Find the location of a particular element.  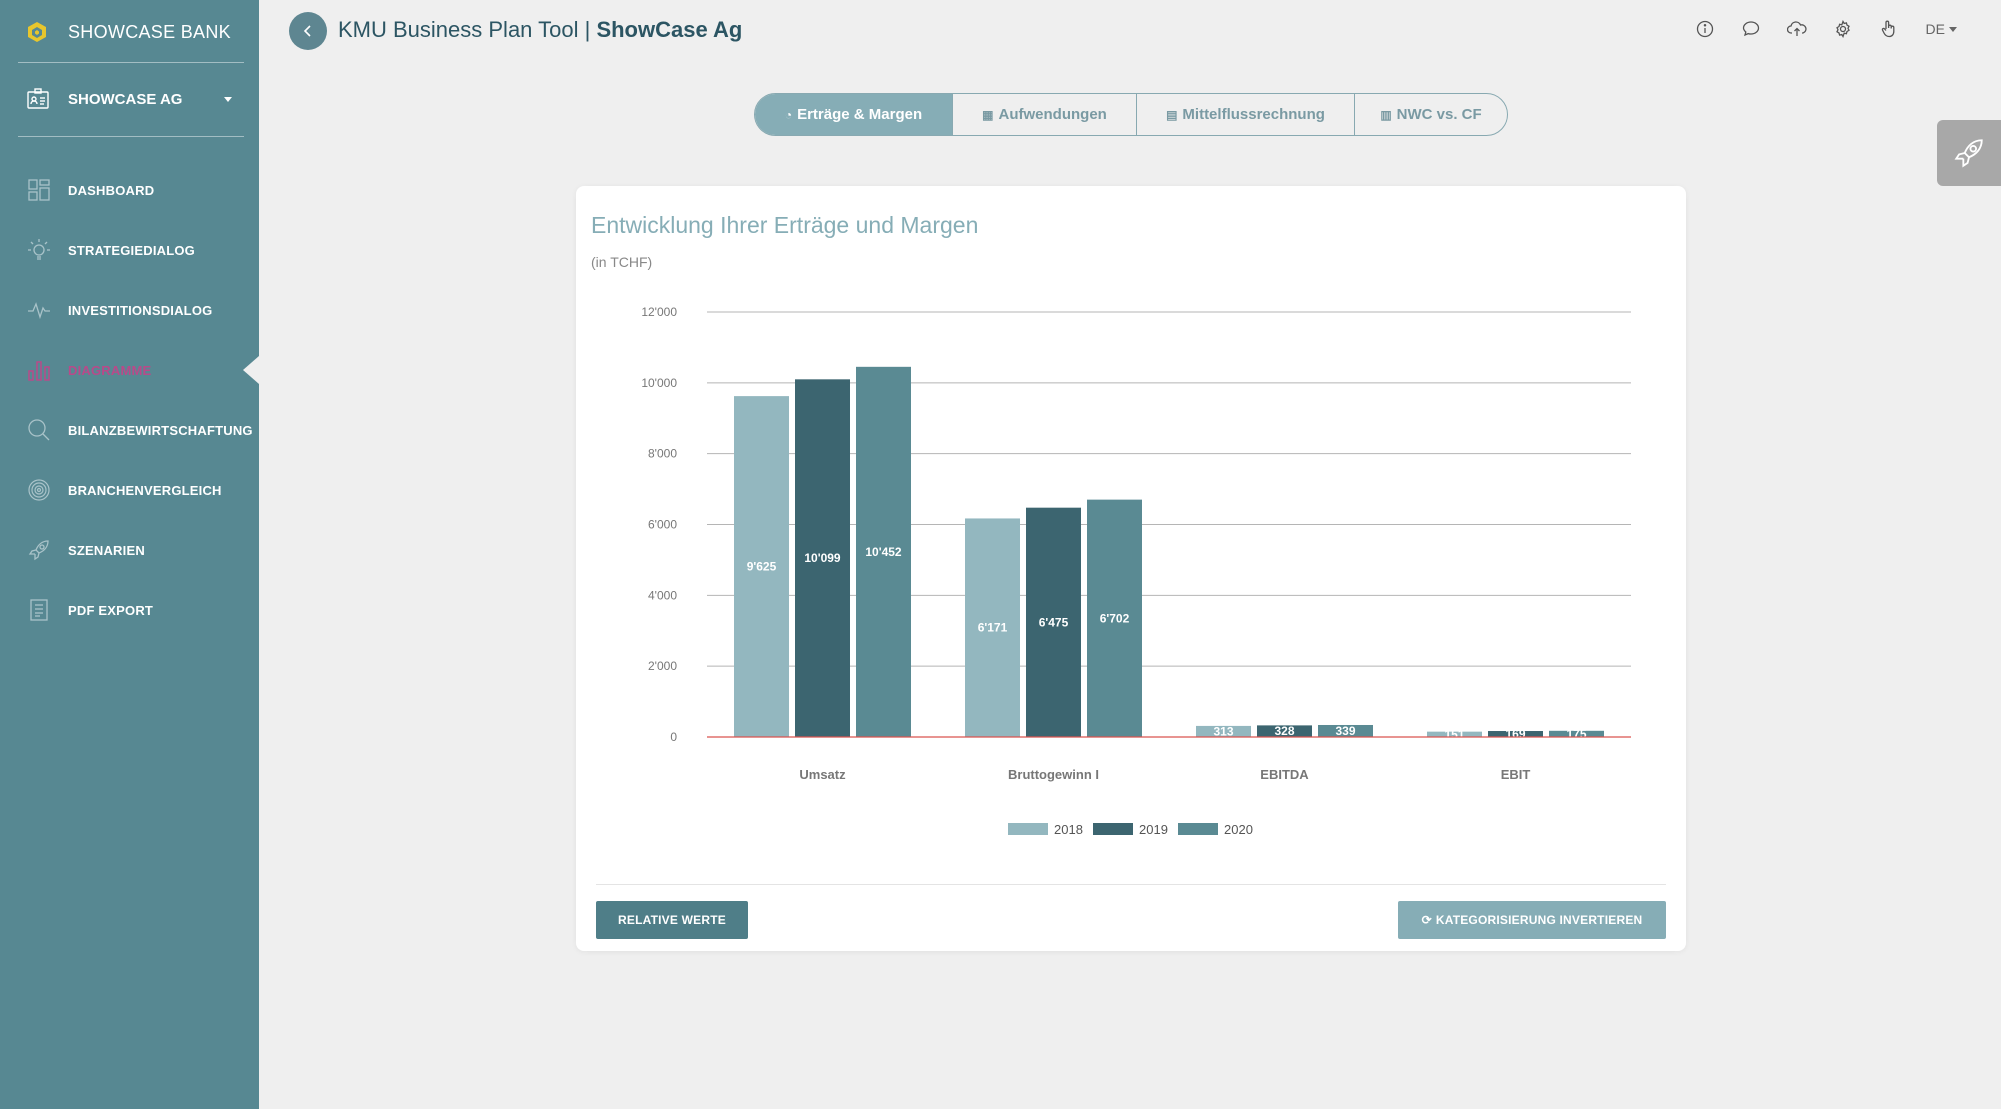

chart-subtitle: (in TCHF) is located at coordinates (622, 262).